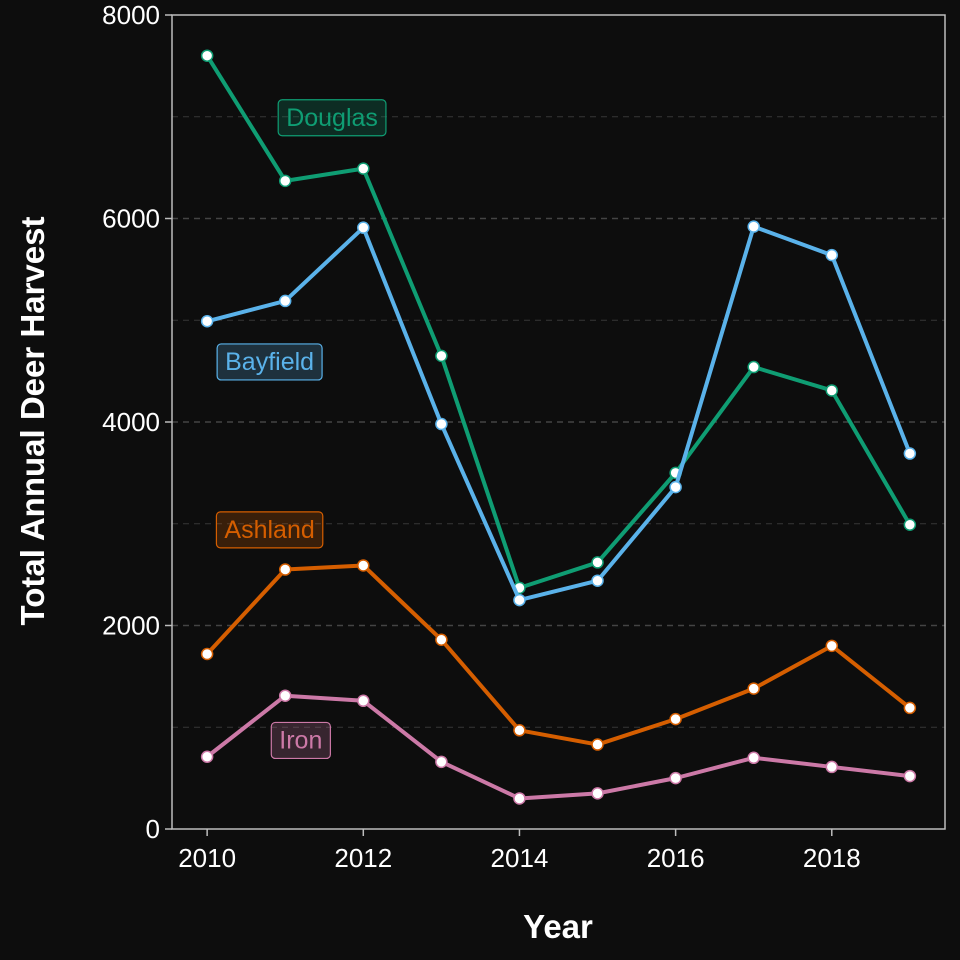  What do you see at coordinates (32, 421) in the screenshot?
I see `y-axis-title: Total Annual Deer Harvest` at bounding box center [32, 421].